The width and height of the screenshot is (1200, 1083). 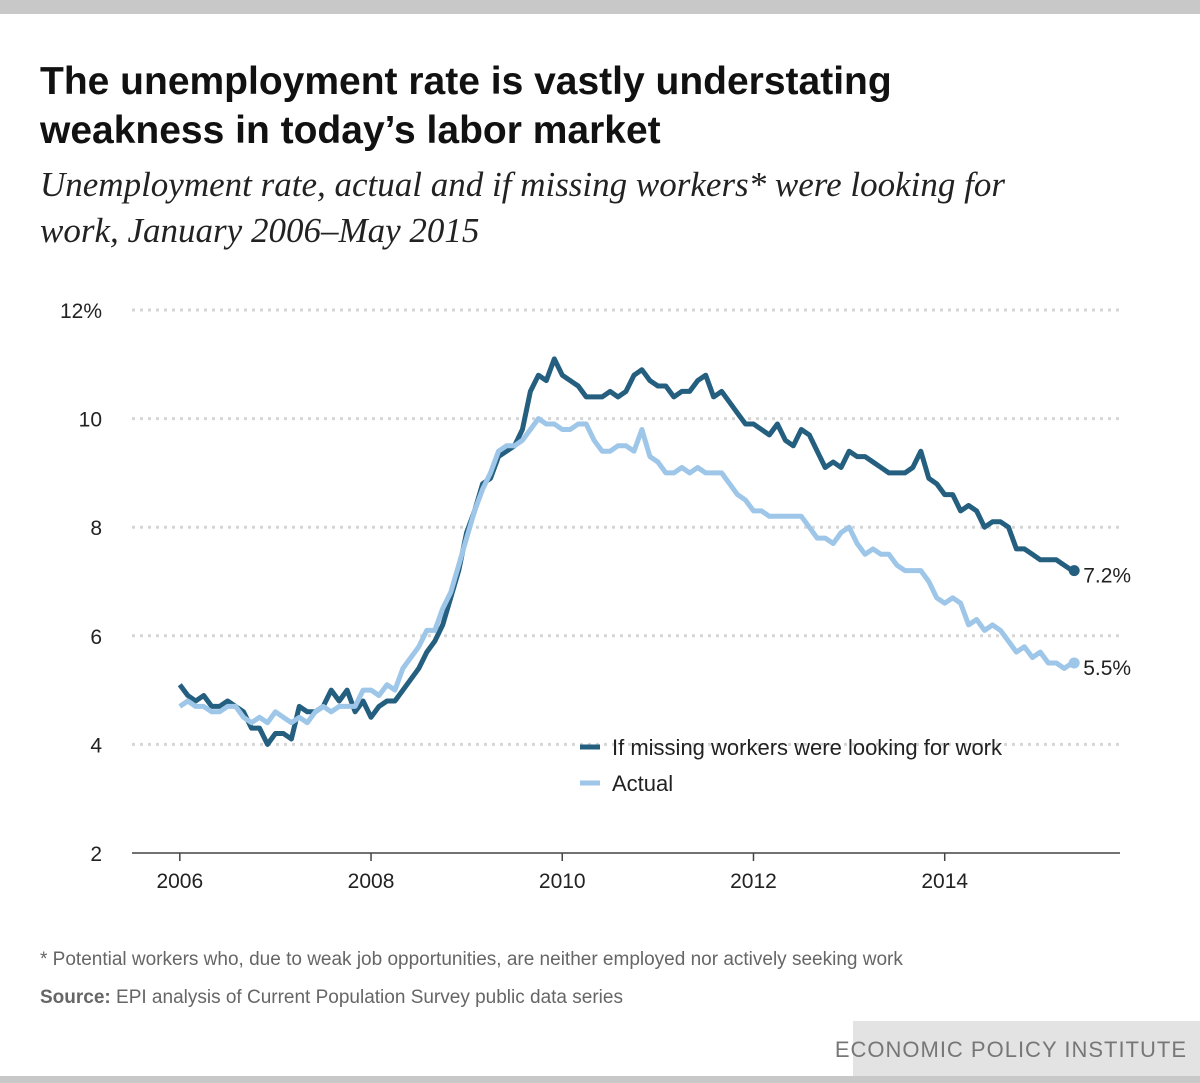 What do you see at coordinates (753, 881) in the screenshot?
I see `x-tick-label: 2012` at bounding box center [753, 881].